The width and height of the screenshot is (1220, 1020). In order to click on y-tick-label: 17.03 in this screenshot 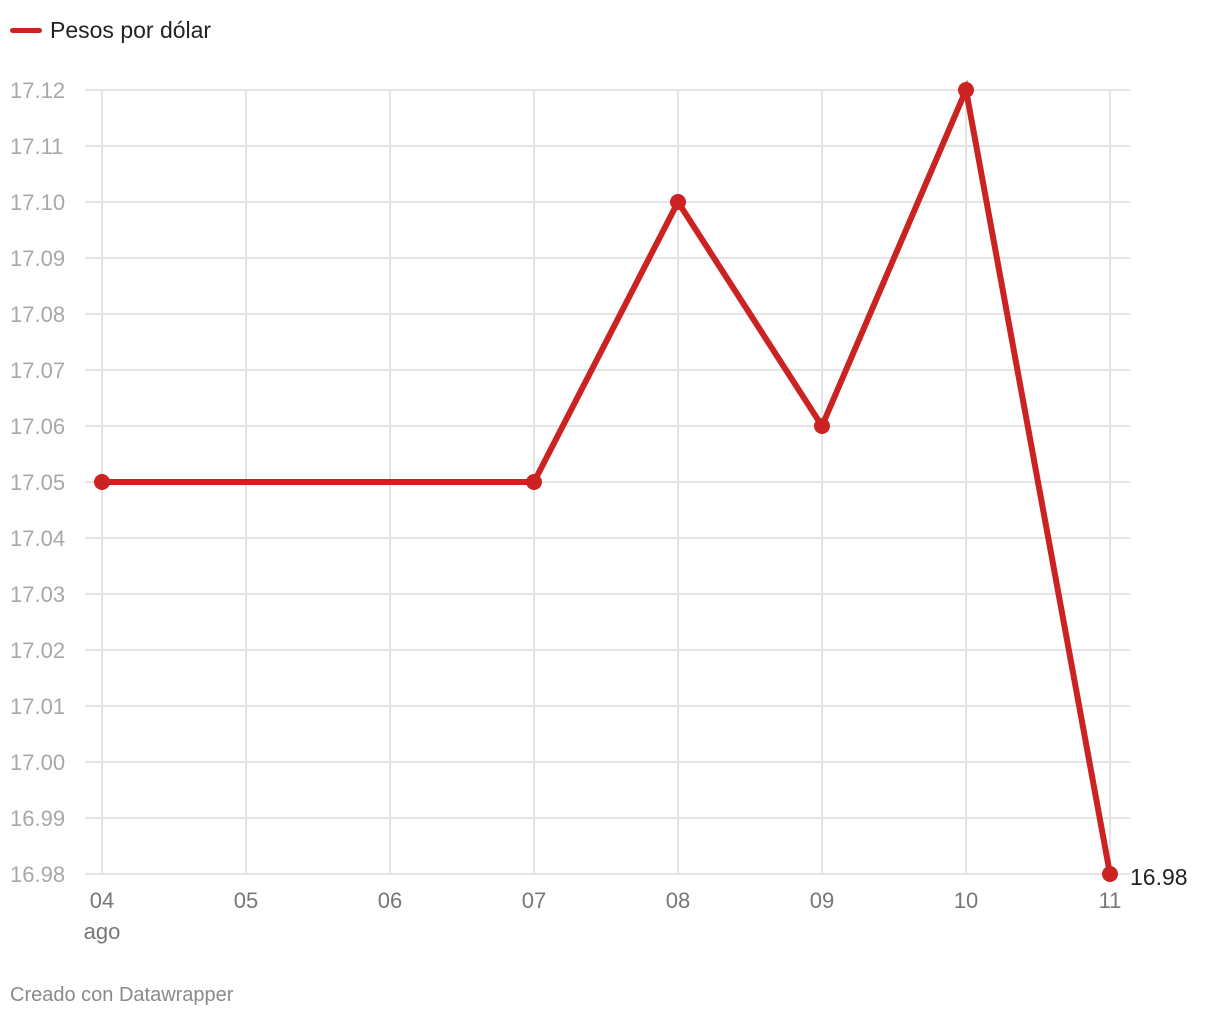, I will do `click(37, 594)`.